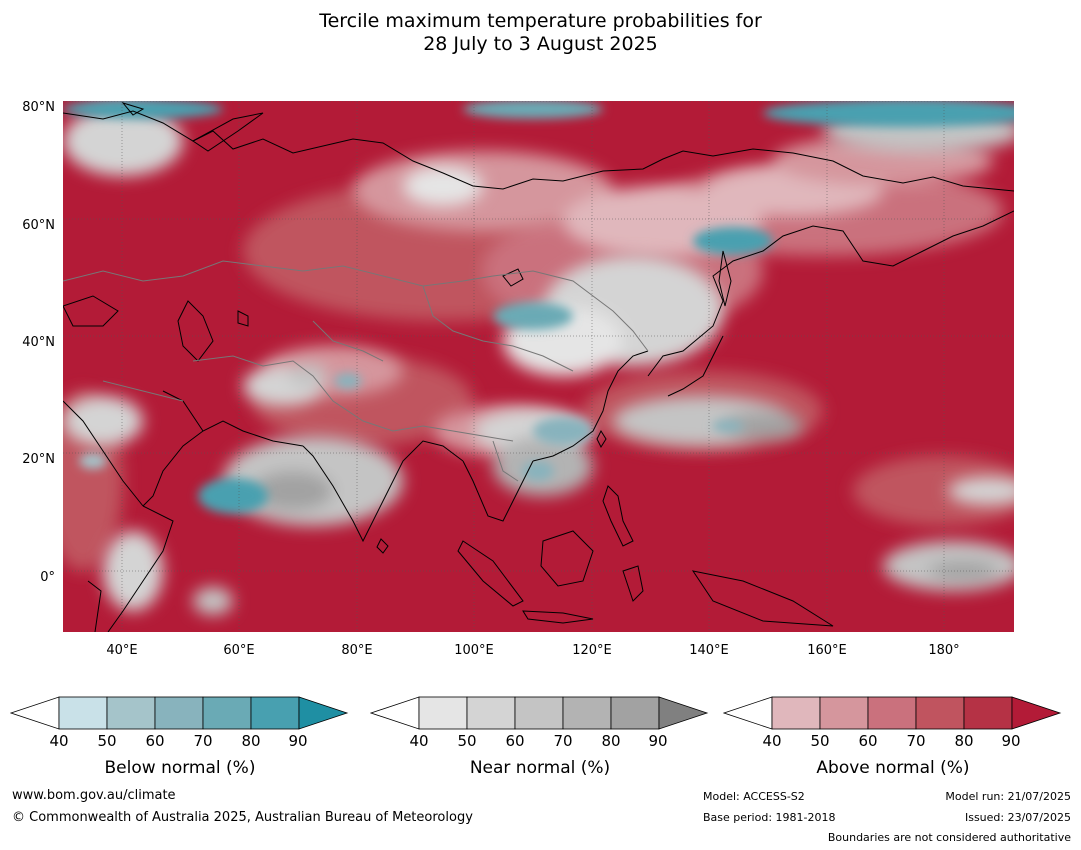 This screenshot has width=1081, height=850. Describe the element at coordinates (38, 225) in the screenshot. I see `lat-label-60n: 60°N` at that location.